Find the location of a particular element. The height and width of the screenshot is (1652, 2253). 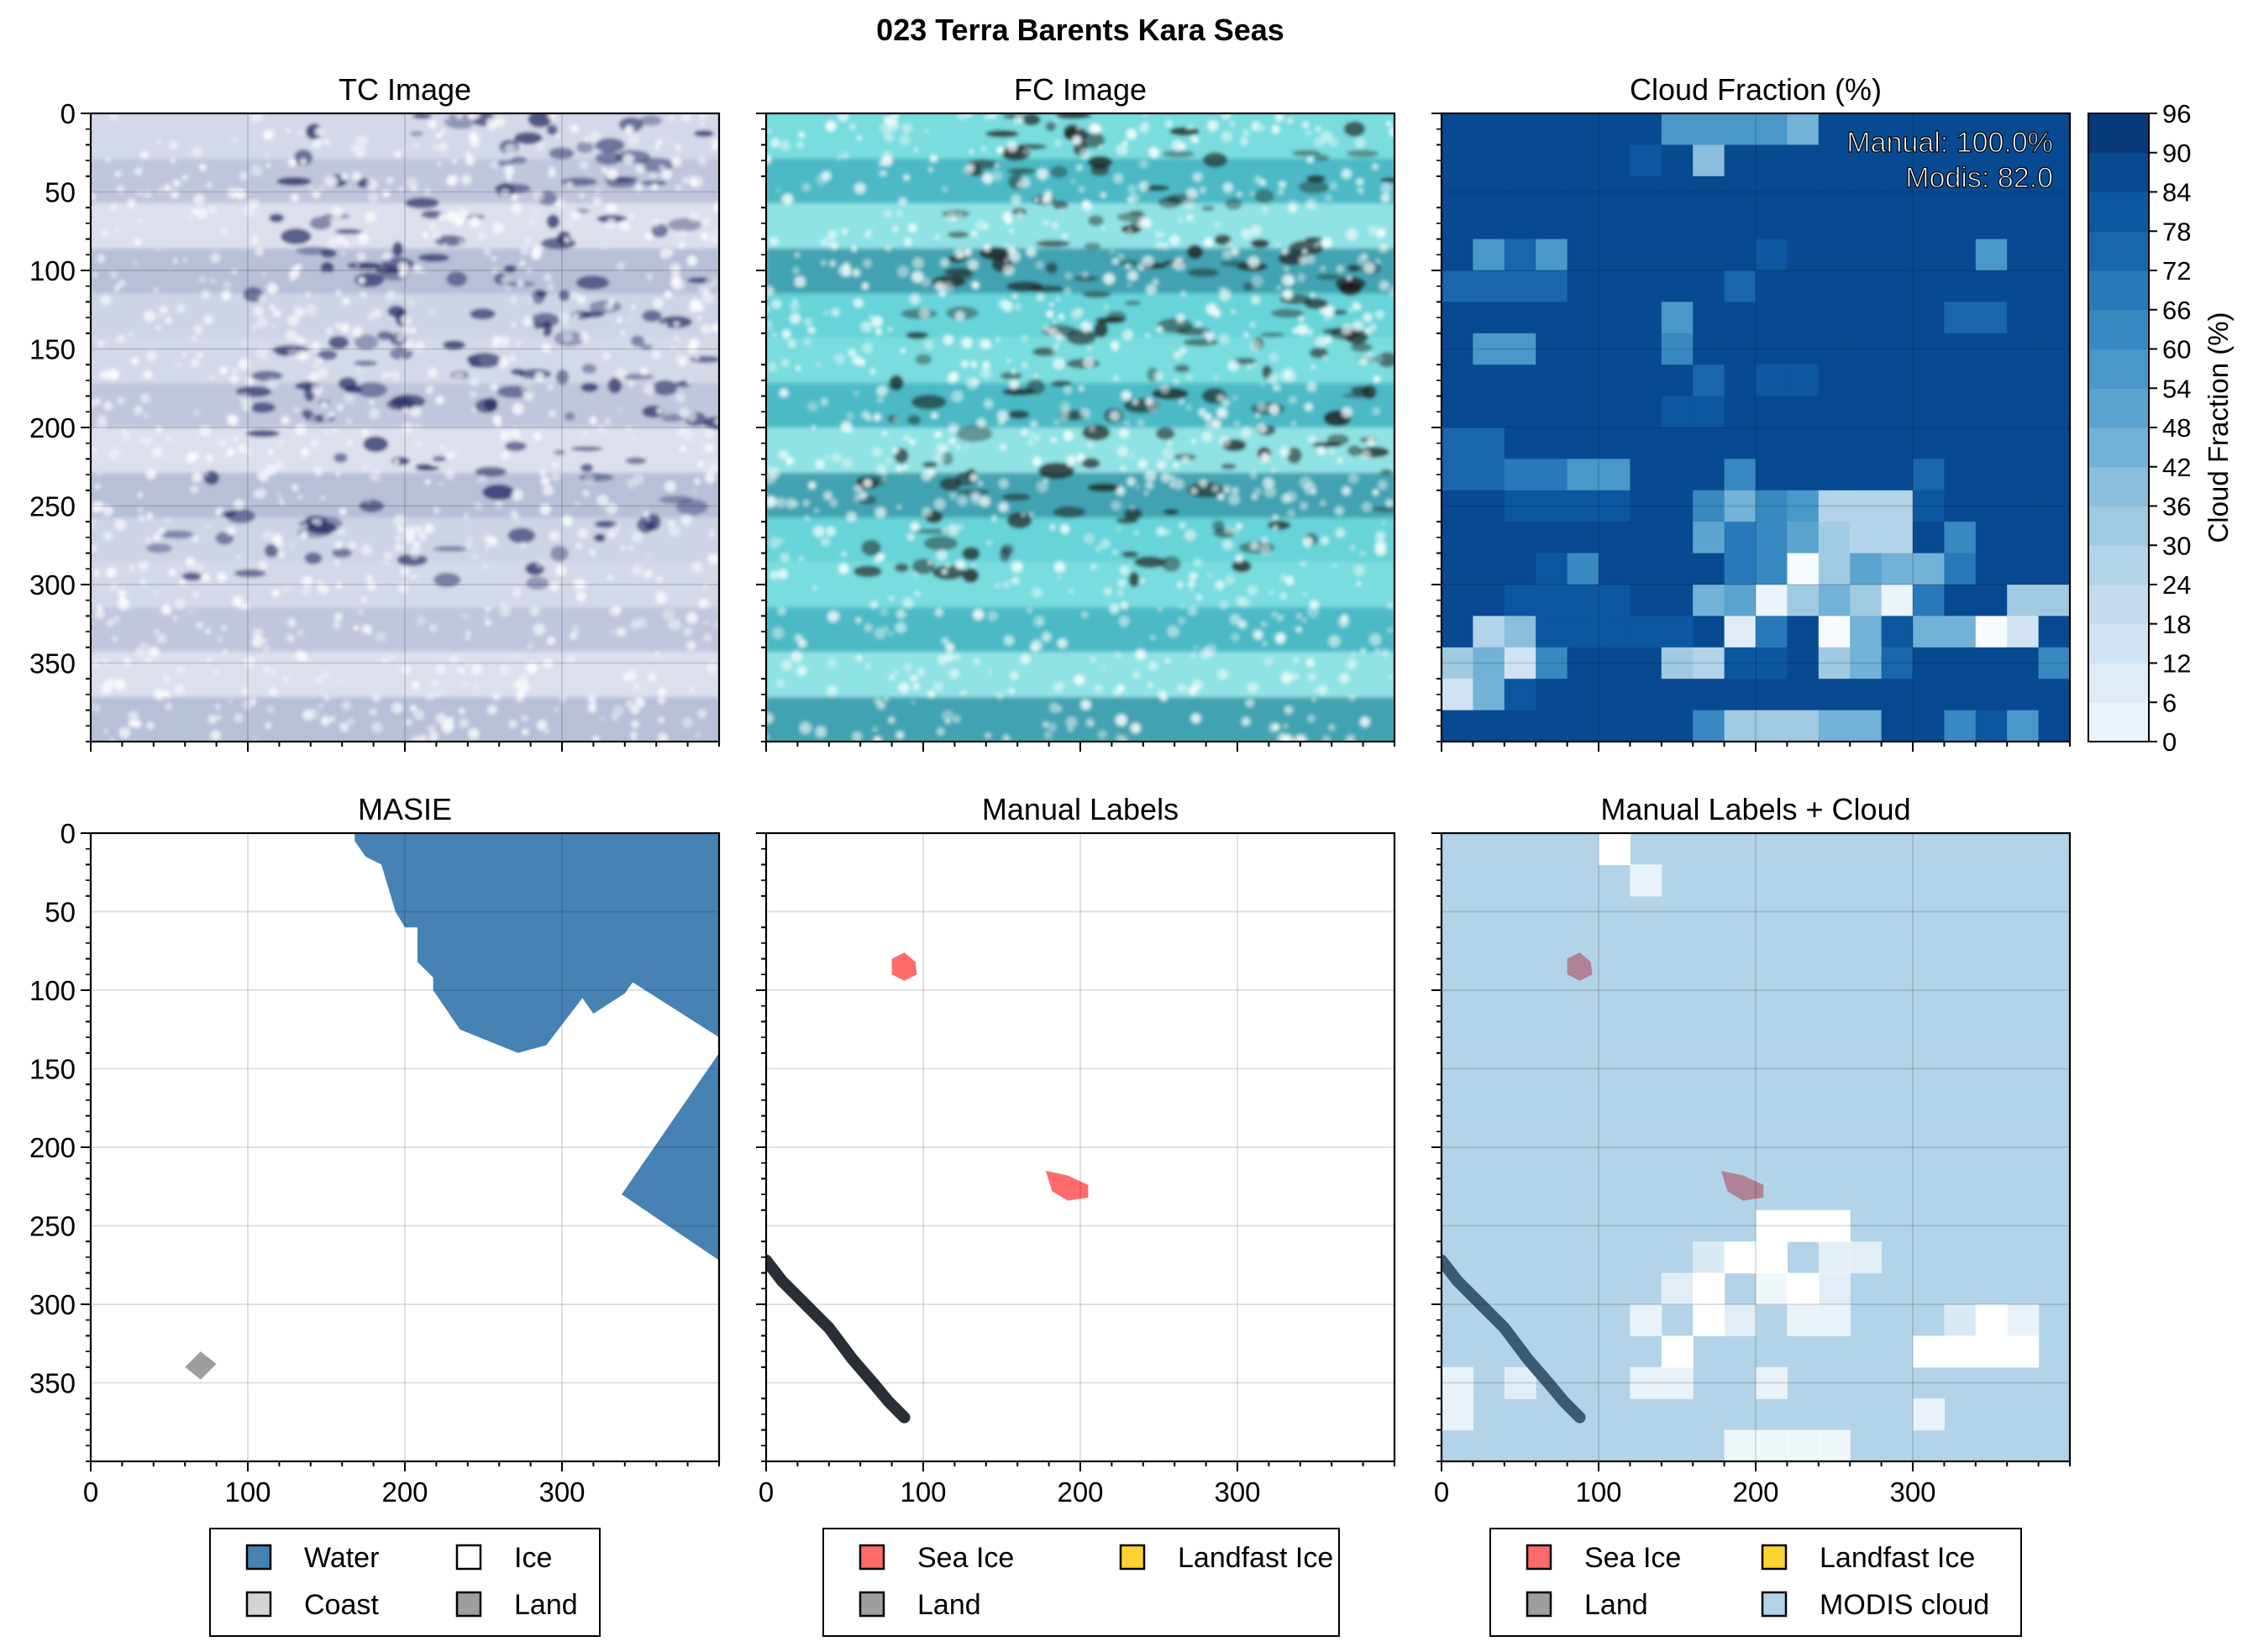

legend-swatch is located at coordinates (1539, 1604).